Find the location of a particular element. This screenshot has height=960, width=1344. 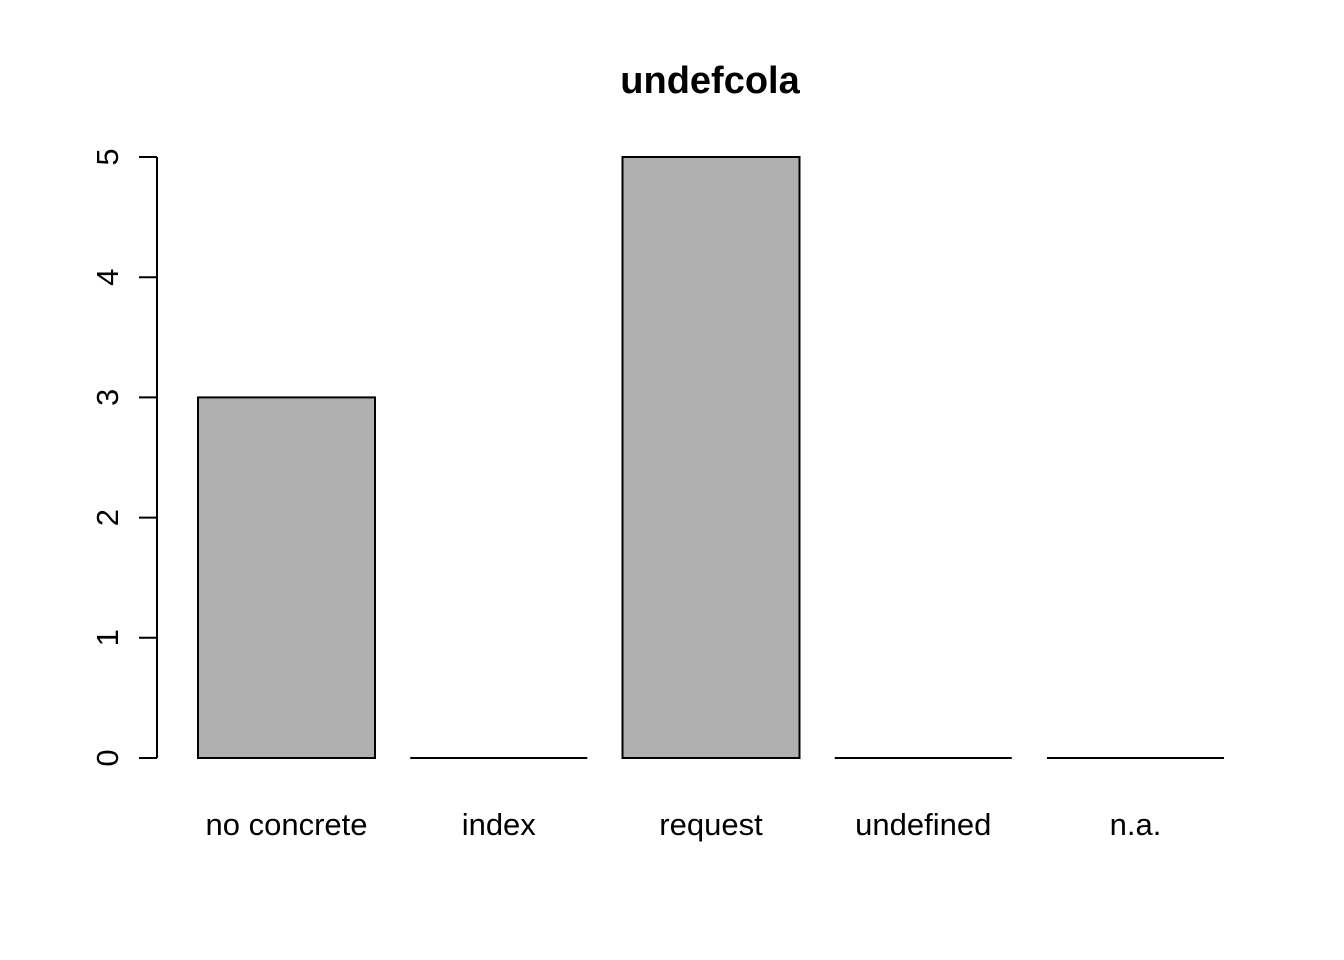

y-tick-label: 1 is located at coordinates (107, 637).